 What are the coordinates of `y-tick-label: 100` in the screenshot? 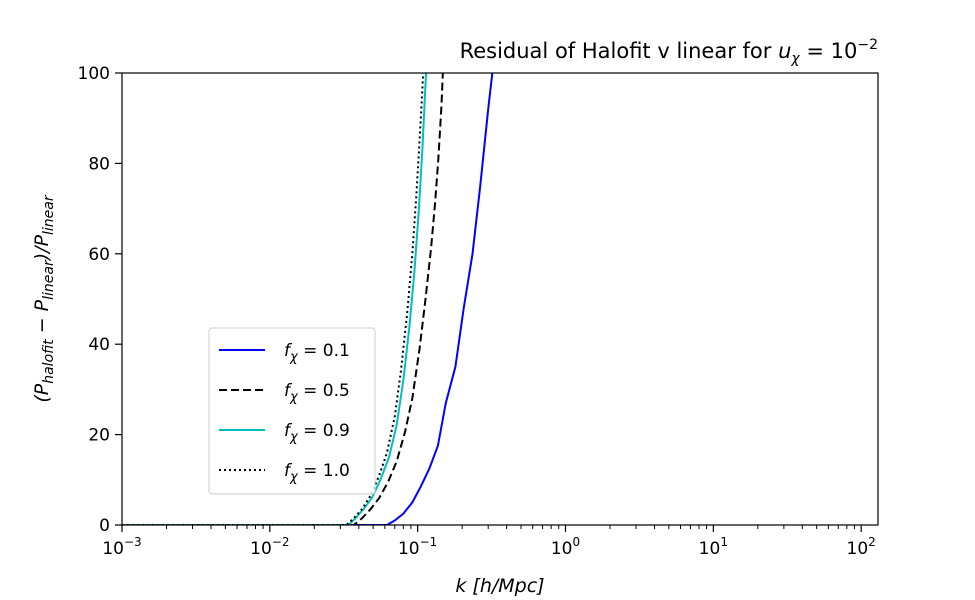 It's located at (94, 74).